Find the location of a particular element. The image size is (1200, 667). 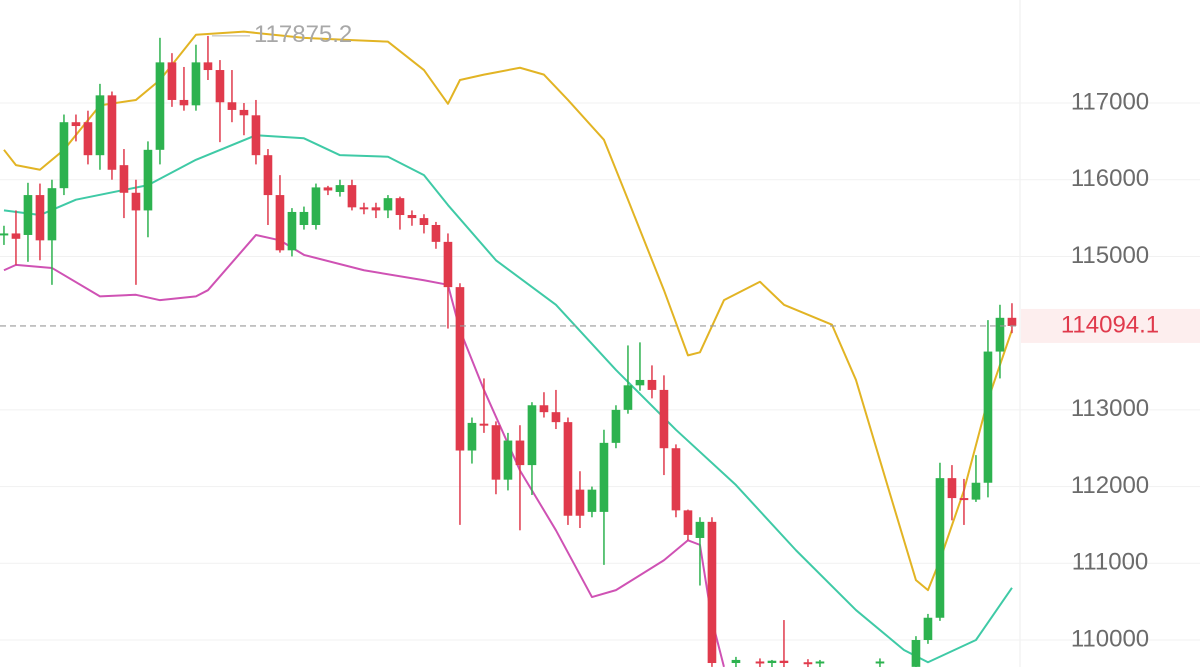

last-price-badge is located at coordinates (1110, 325).